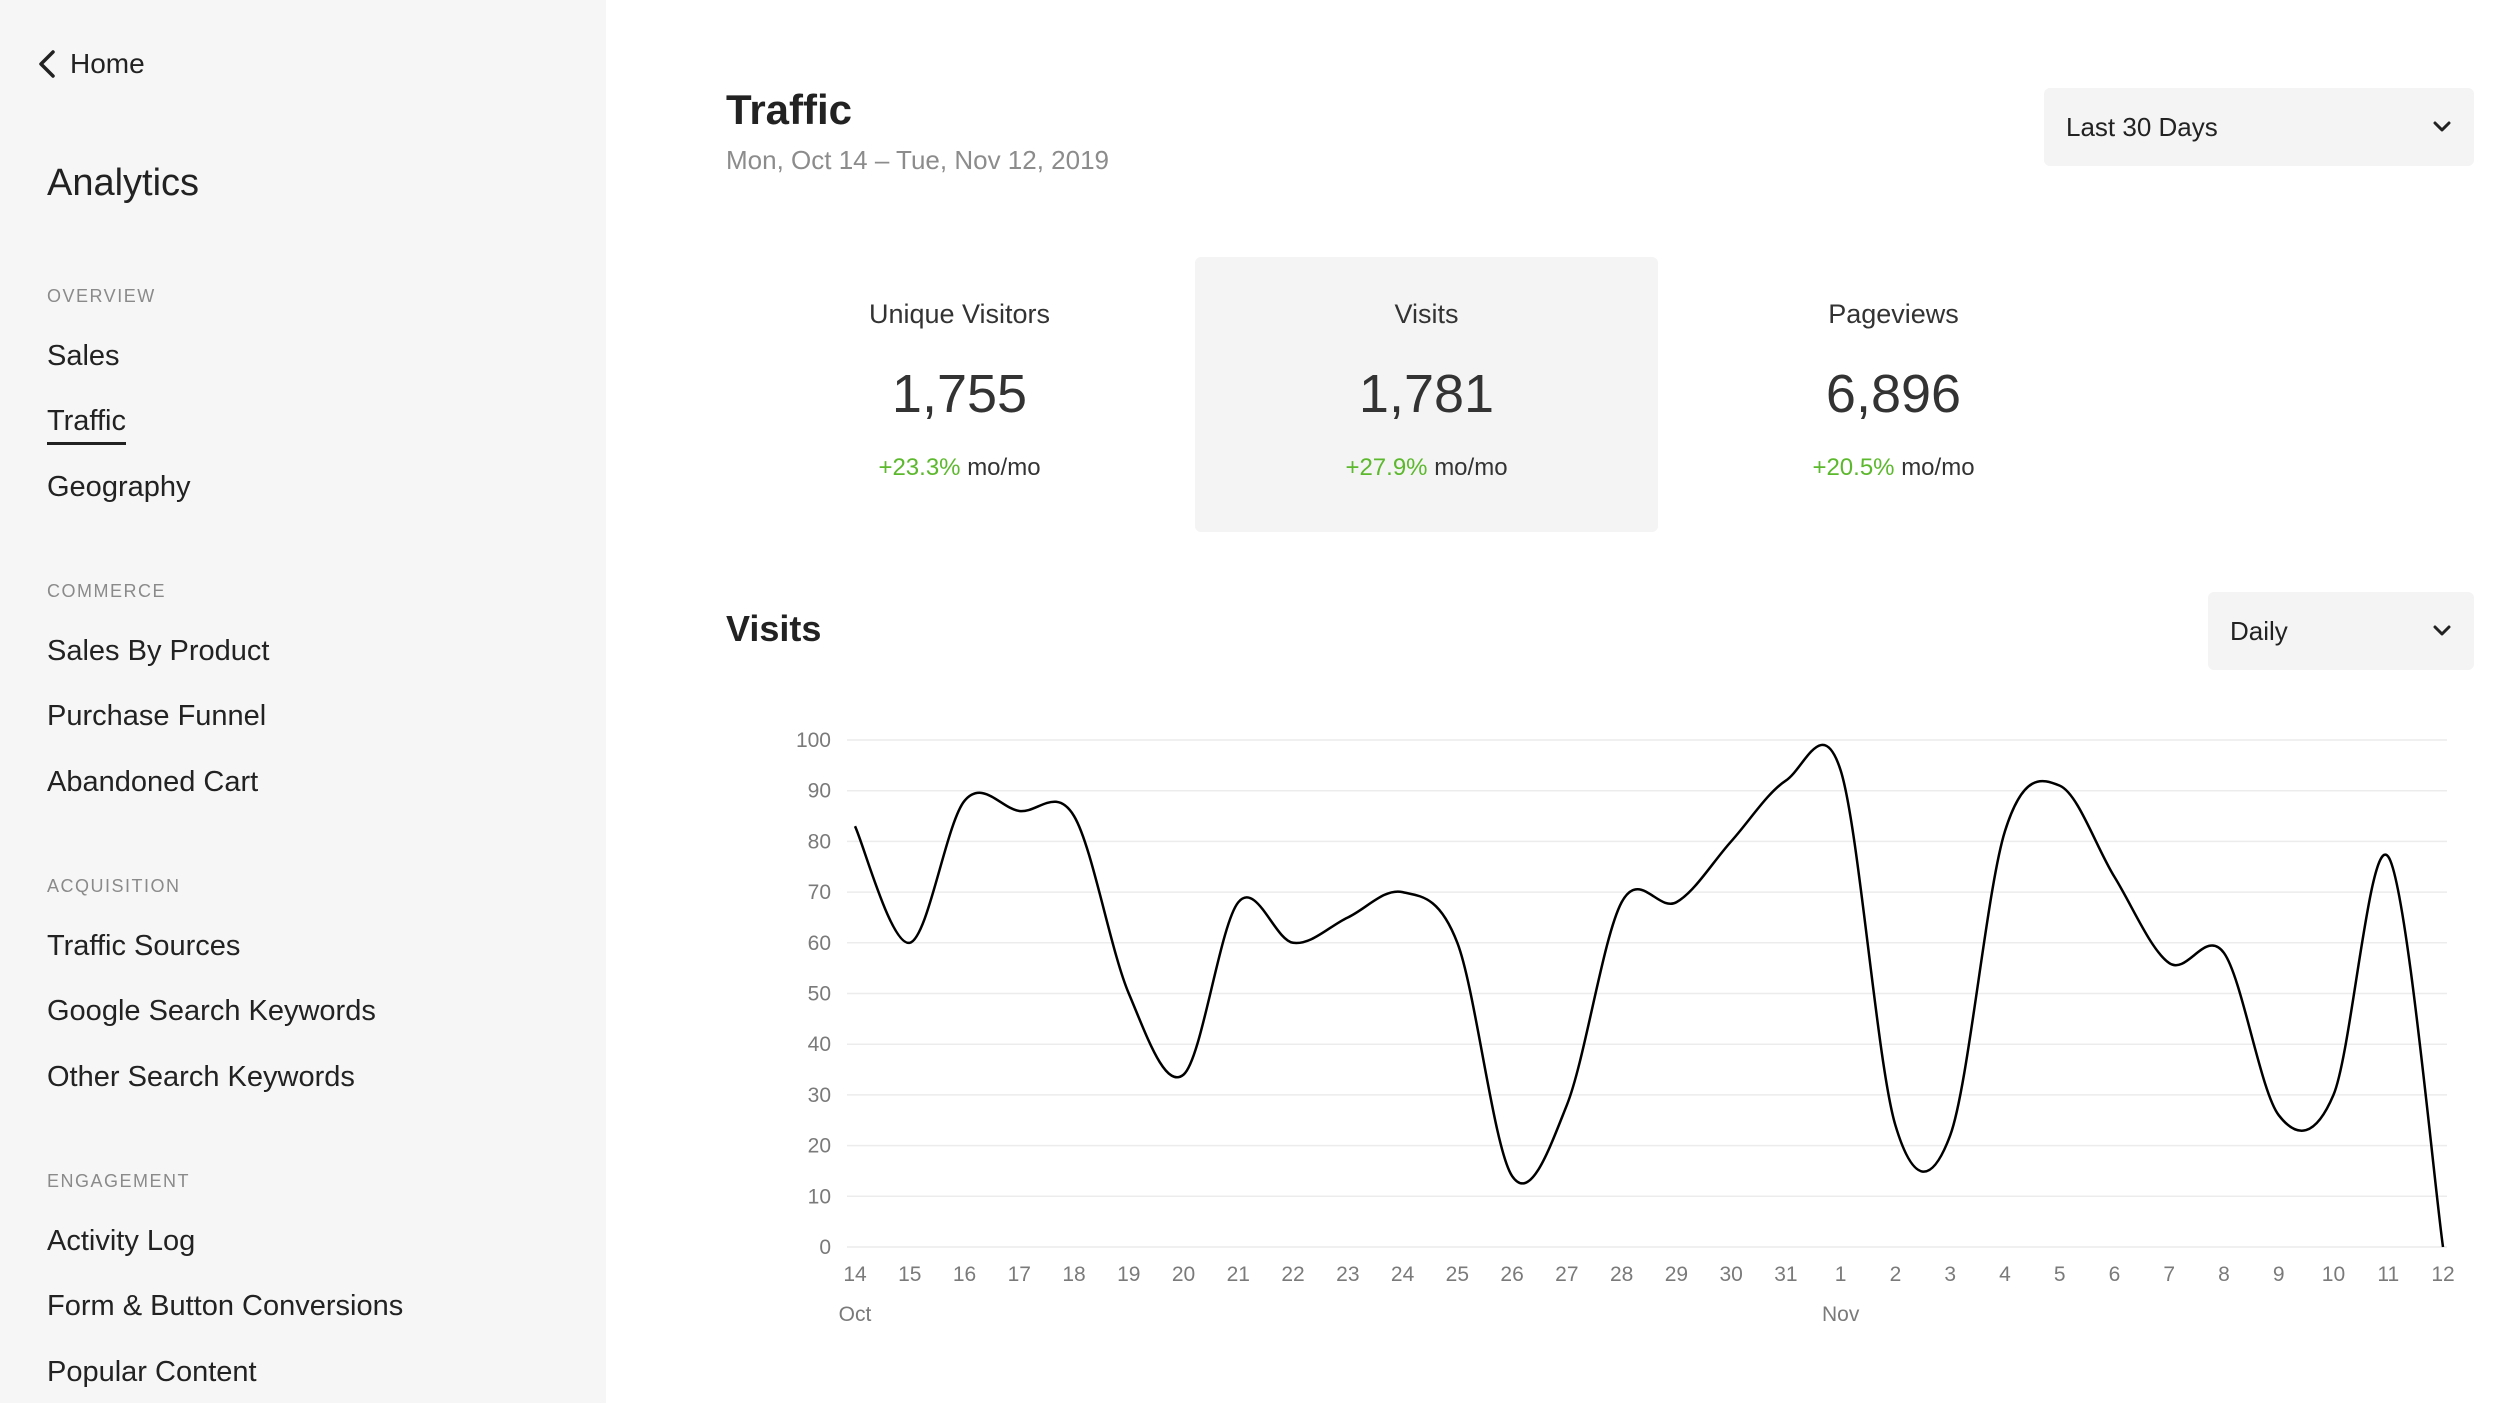 The height and width of the screenshot is (1403, 2500). What do you see at coordinates (119, 1181) in the screenshot?
I see `section-label-engagement: ENGAGEMENT` at bounding box center [119, 1181].